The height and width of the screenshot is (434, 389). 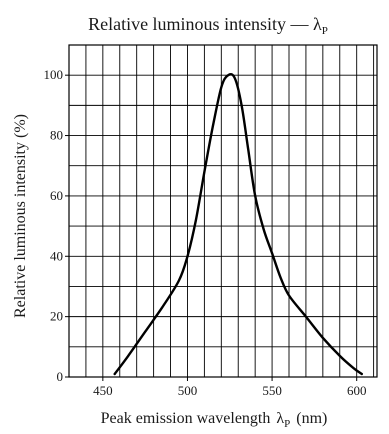 What do you see at coordinates (56, 255) in the screenshot?
I see `y-tick-label: 40` at bounding box center [56, 255].